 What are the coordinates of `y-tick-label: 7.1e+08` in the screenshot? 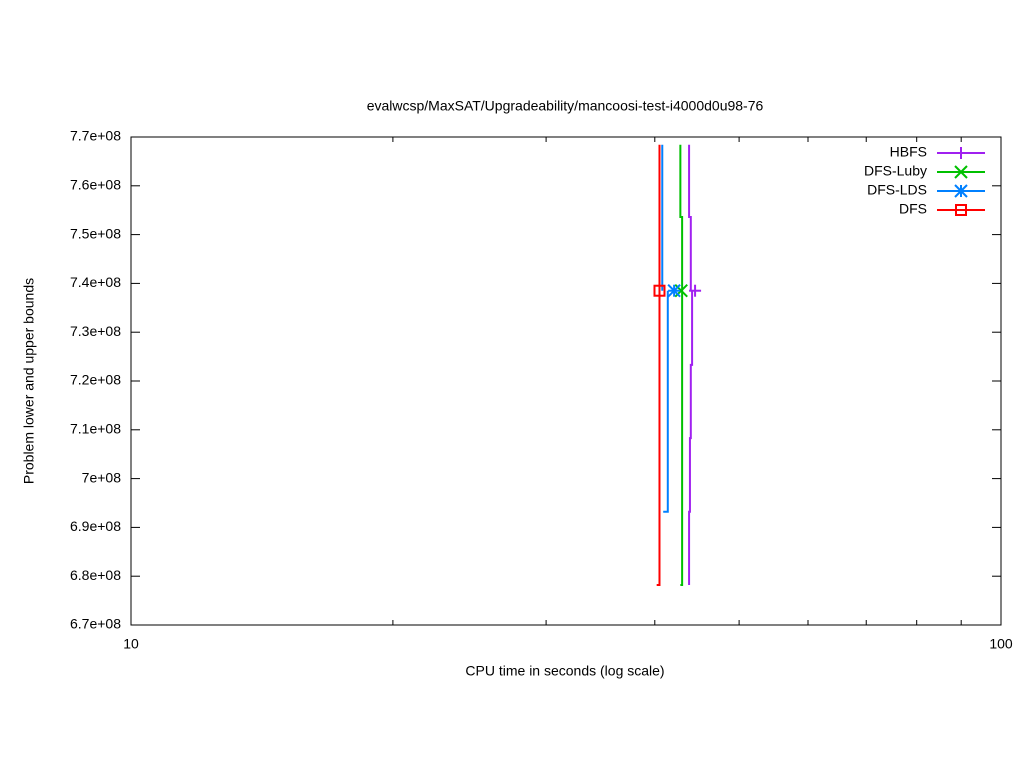 It's located at (95, 429).